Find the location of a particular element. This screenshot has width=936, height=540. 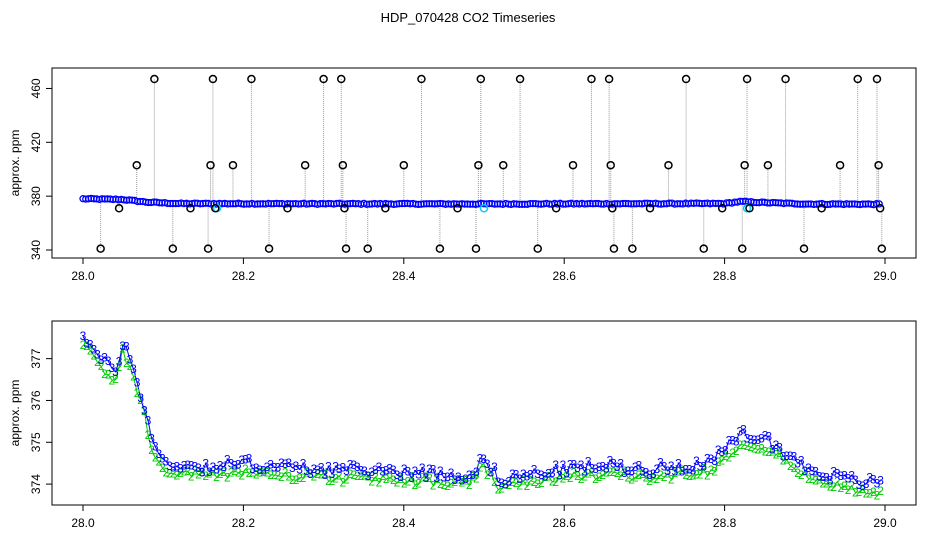

panel-top-xtick-label: 28.6 is located at coordinates (565, 276).